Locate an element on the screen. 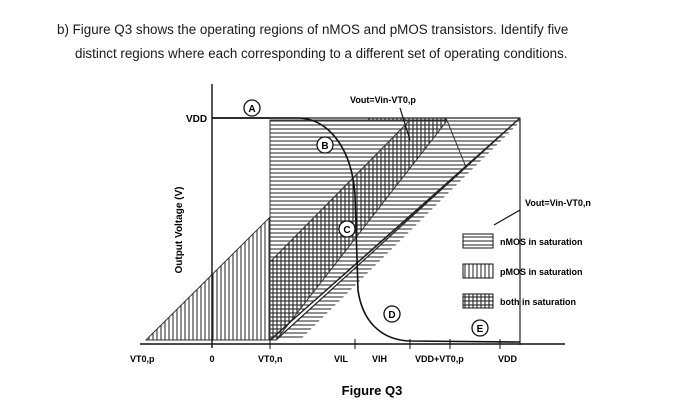 This screenshot has width=700, height=414. region-label-c: C is located at coordinates (347, 229).